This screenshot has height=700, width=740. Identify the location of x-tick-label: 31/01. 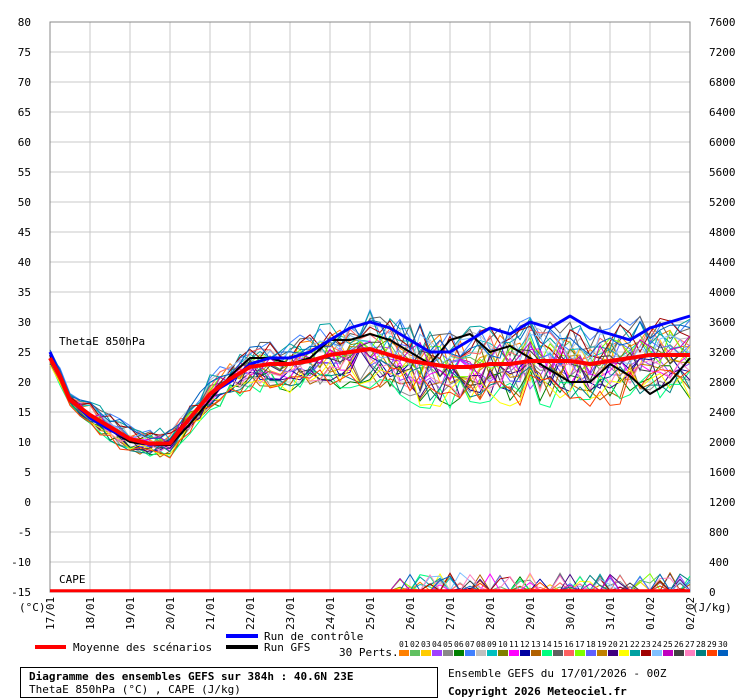
(610, 613).